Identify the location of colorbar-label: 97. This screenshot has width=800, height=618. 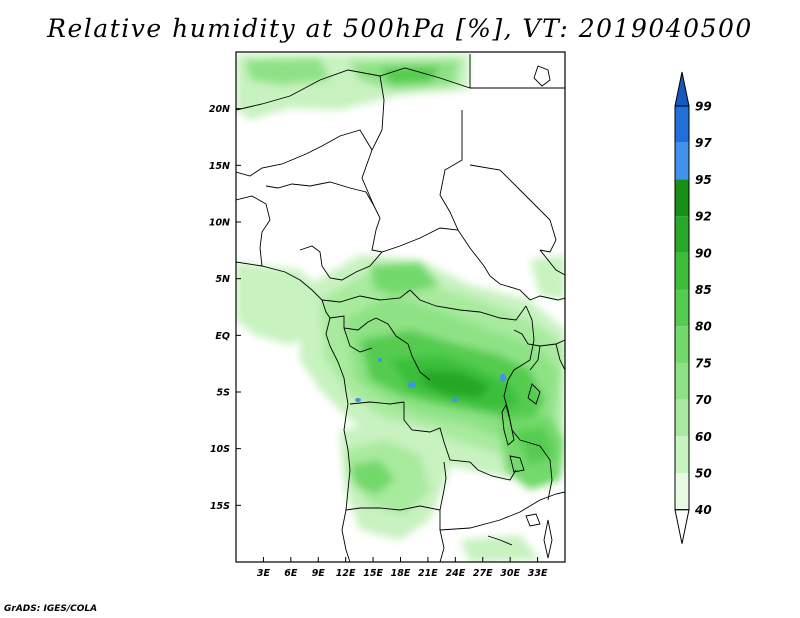
(703, 143).